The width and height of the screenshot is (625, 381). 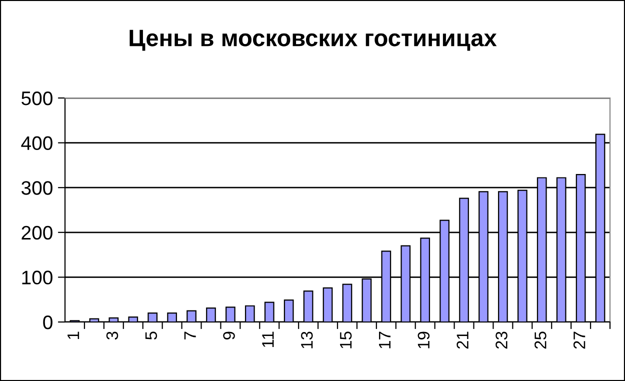 I want to click on x-tick-label: 27, so click(x=579, y=340).